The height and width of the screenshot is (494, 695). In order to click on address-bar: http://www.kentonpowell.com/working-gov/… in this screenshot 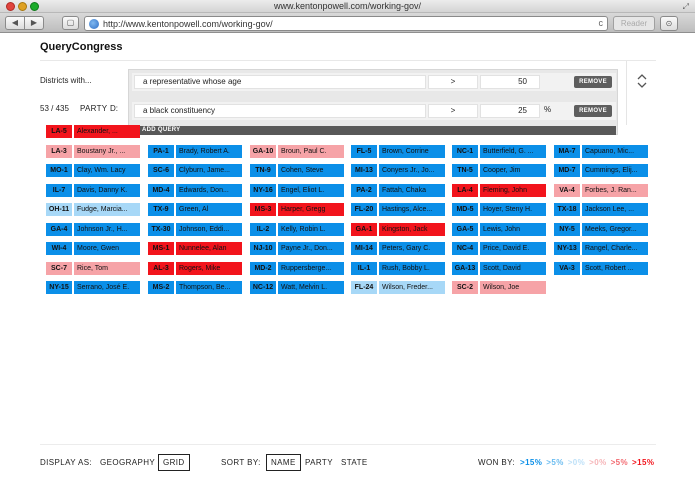, I will do `click(346, 23)`.